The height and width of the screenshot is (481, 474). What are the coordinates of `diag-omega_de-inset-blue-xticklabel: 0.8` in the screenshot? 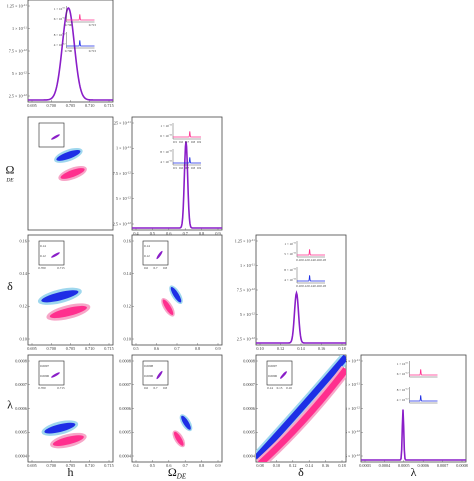 It's located at (193, 168).